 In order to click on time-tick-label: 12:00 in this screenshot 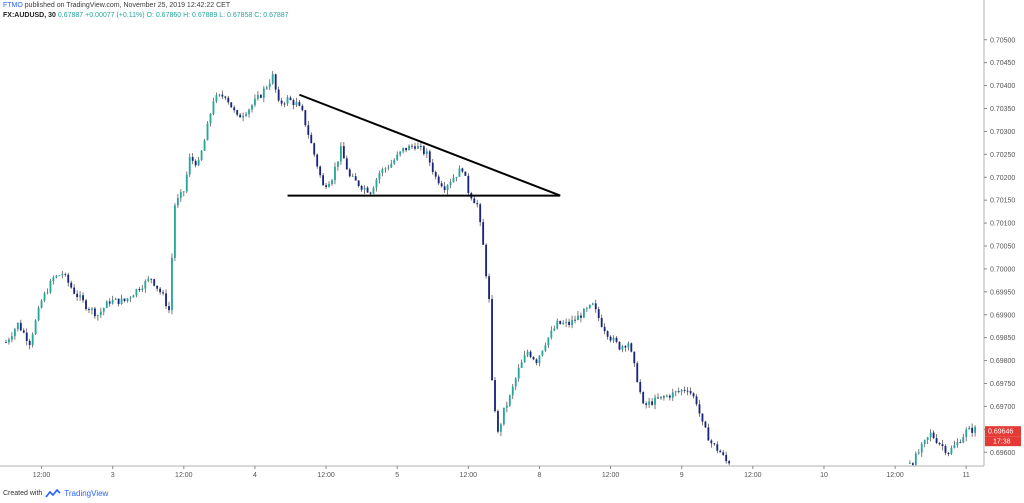, I will do `click(326, 475)`.